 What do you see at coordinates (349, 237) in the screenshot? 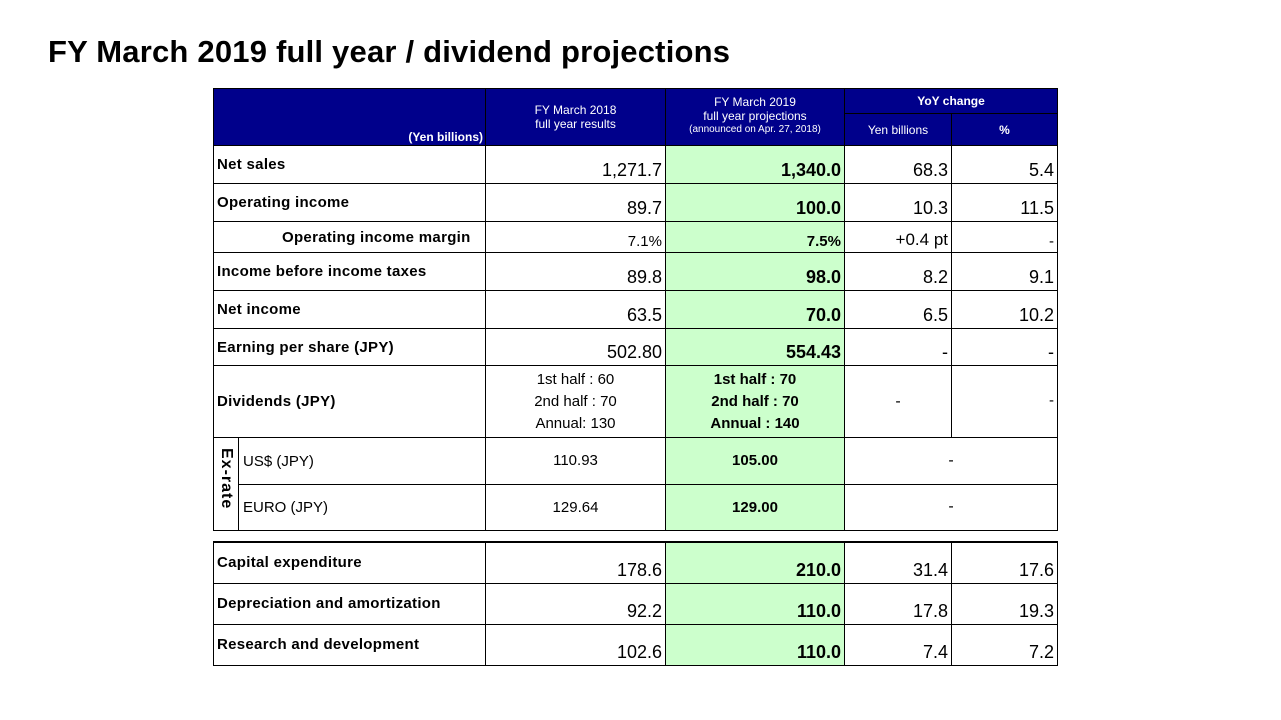
I see `row-label: Operating income margin` at bounding box center [349, 237].